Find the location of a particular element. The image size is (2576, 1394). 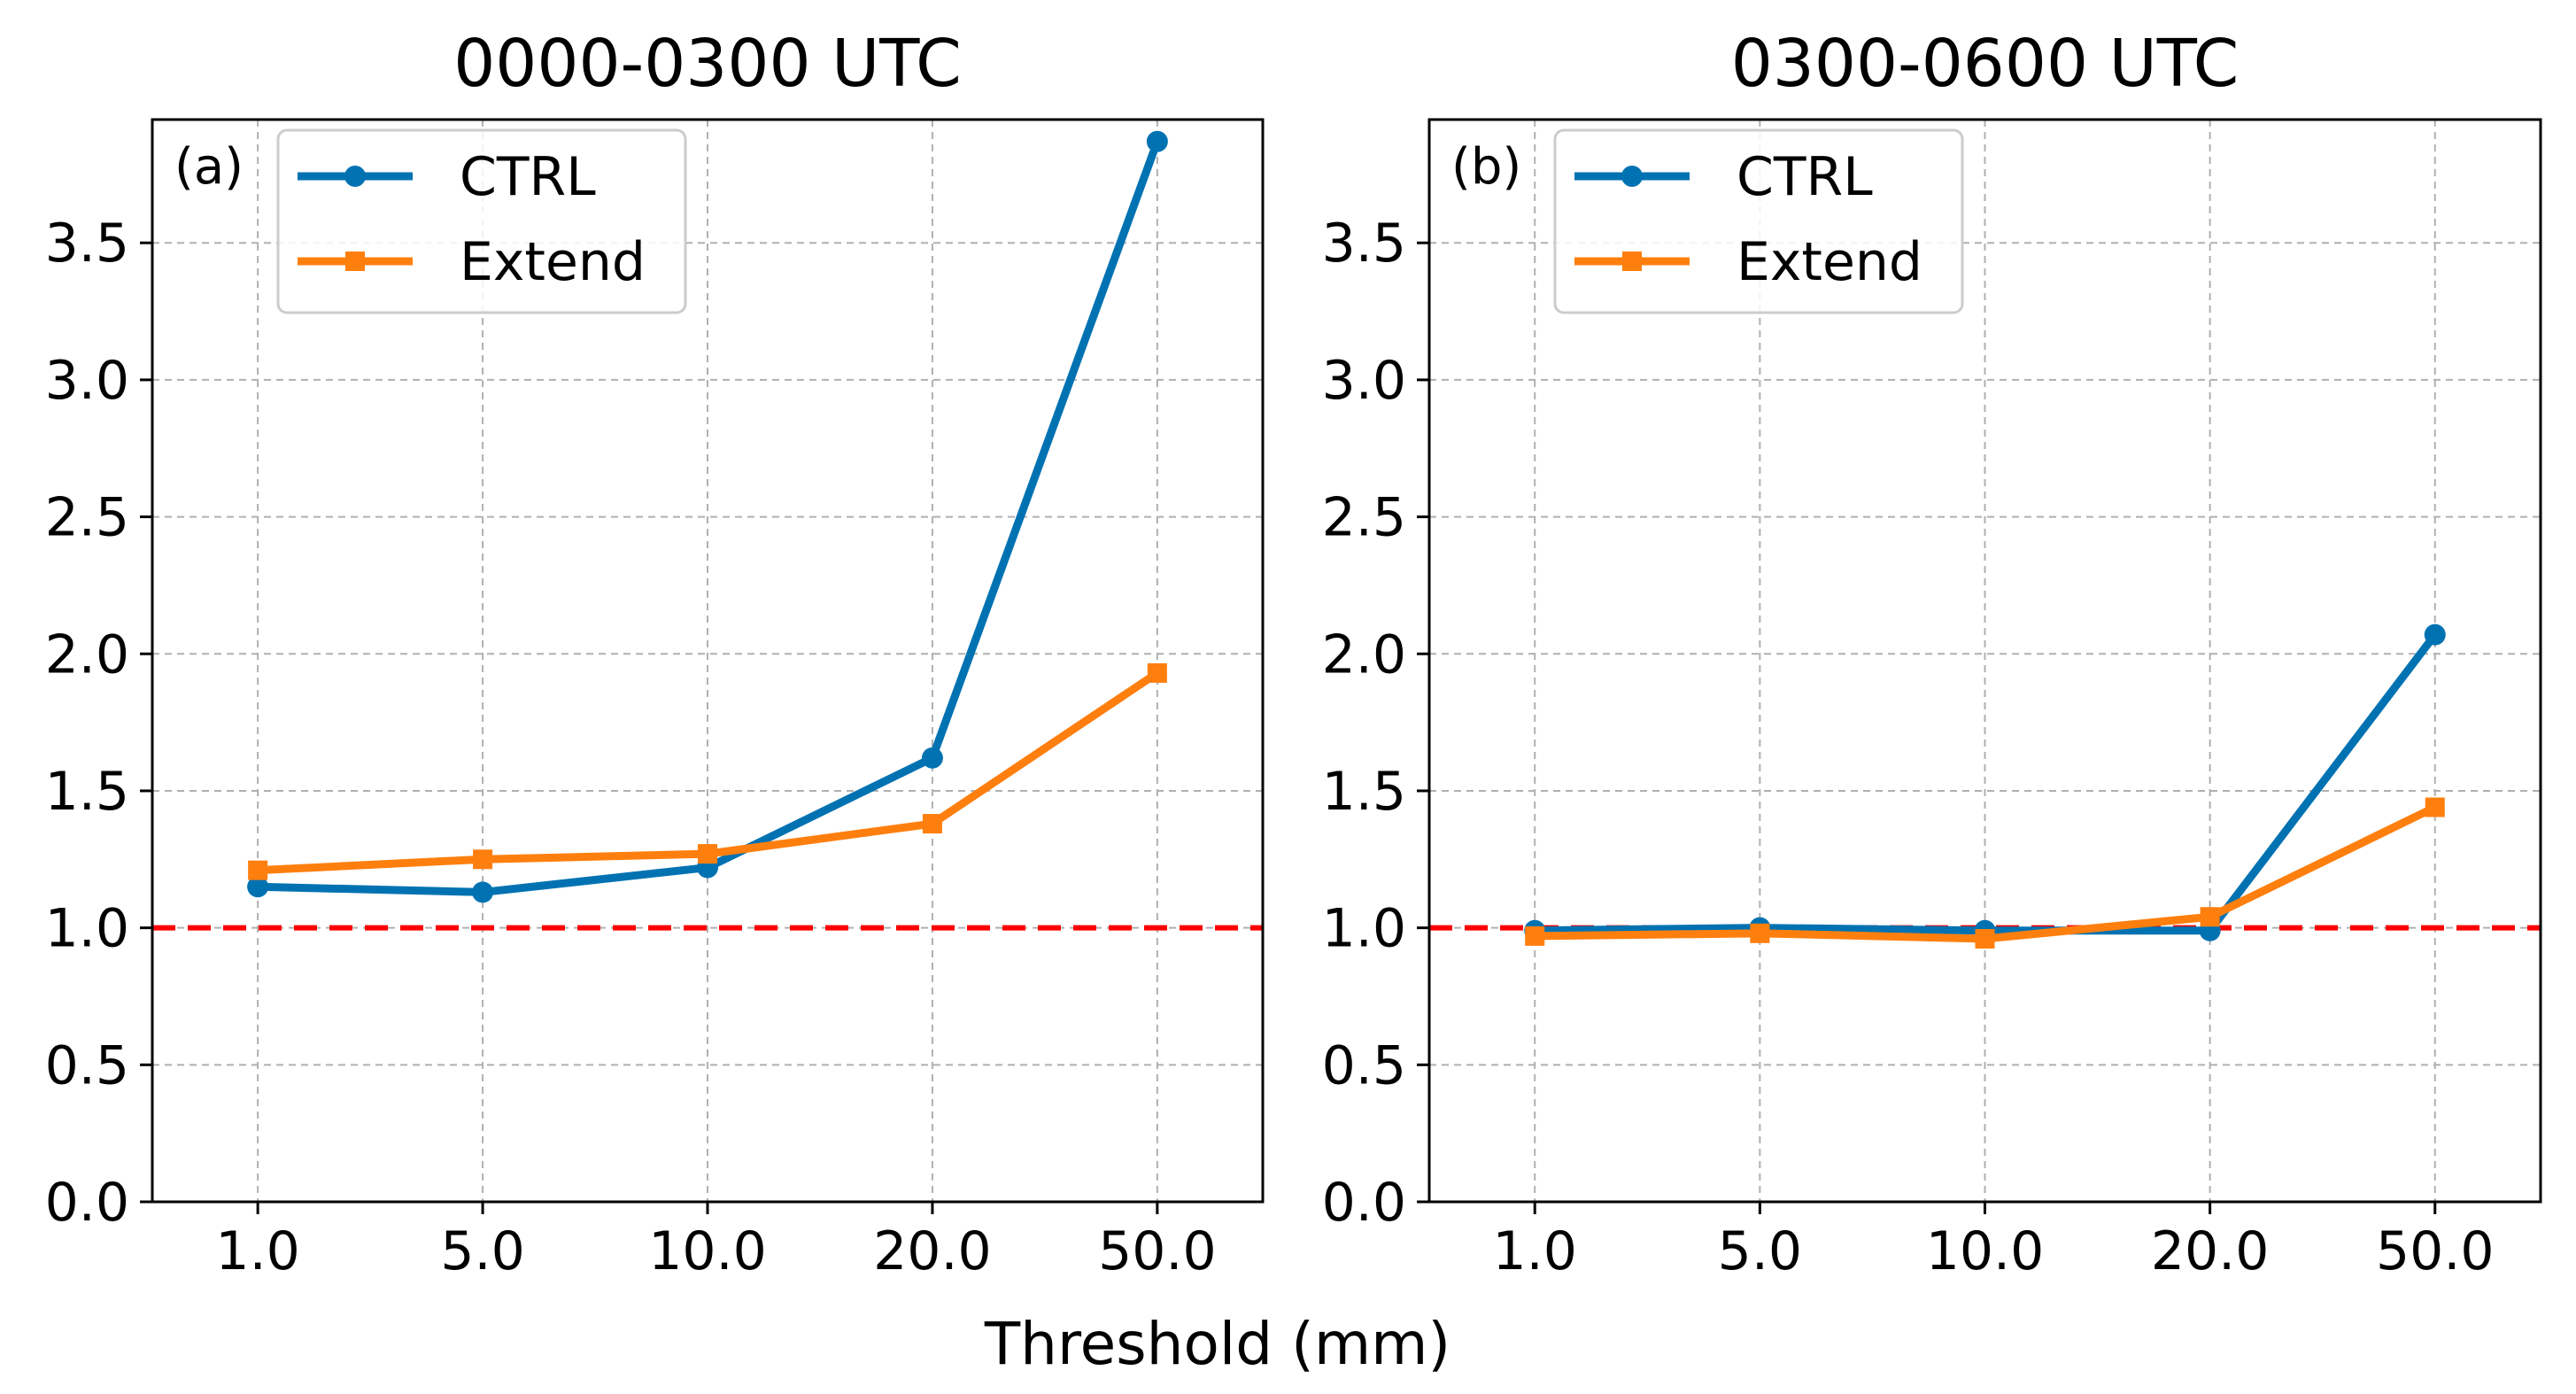

chart-title: 0000-0300 UTC is located at coordinates (707, 64).